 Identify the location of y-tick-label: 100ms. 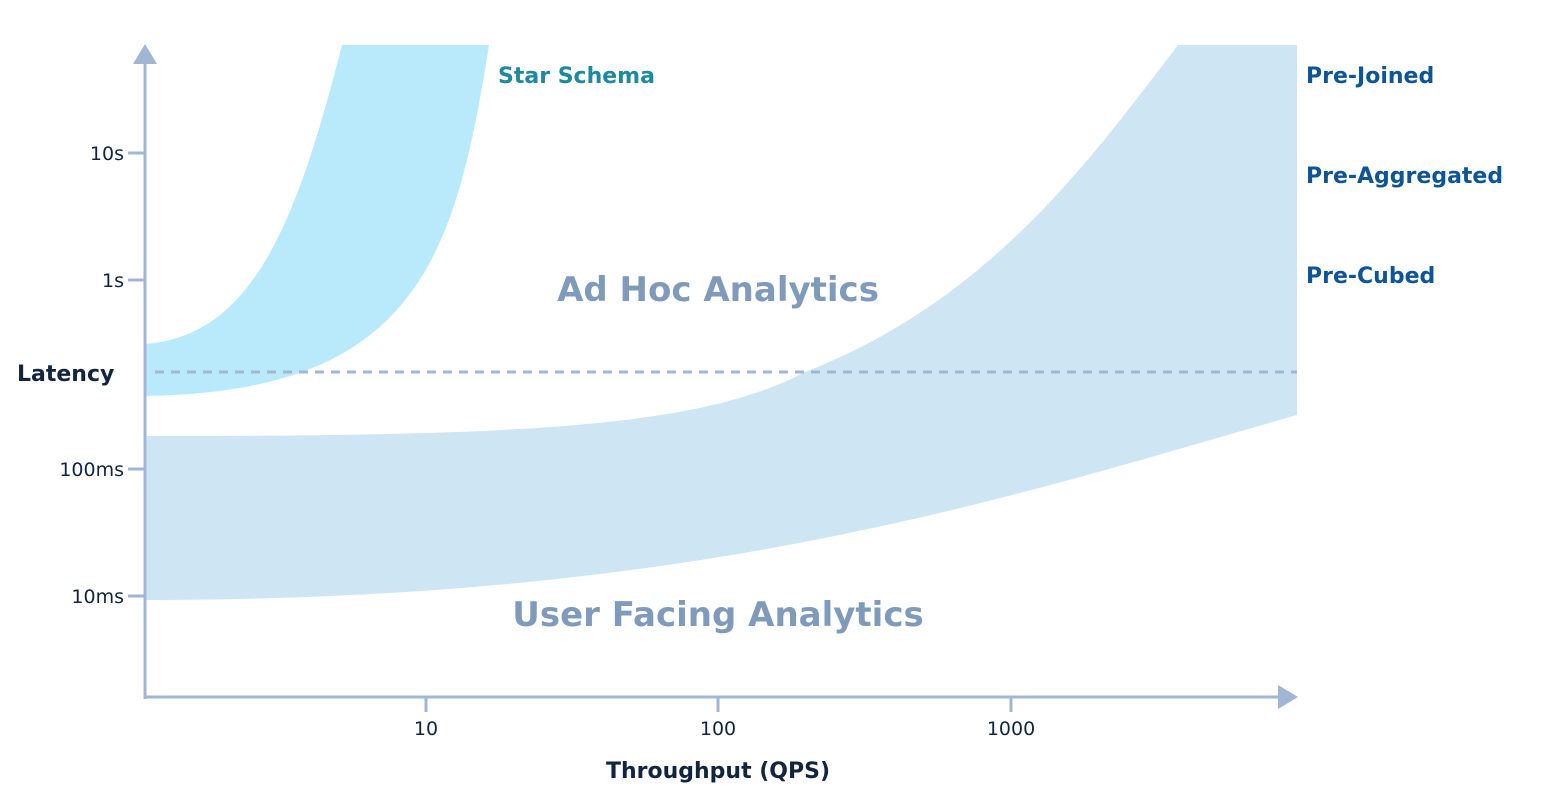
(91, 470).